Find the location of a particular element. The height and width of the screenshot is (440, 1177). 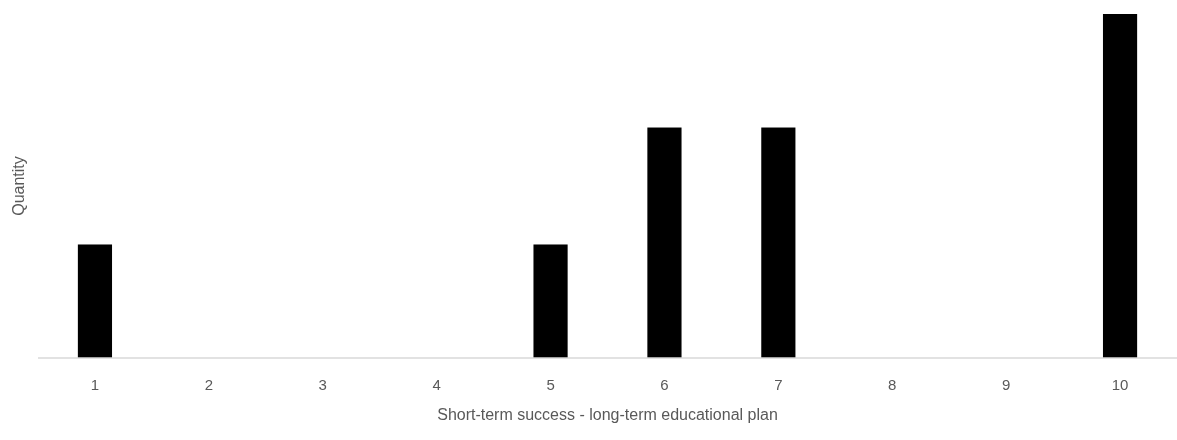

x-tick-label: 3 is located at coordinates (322, 384).